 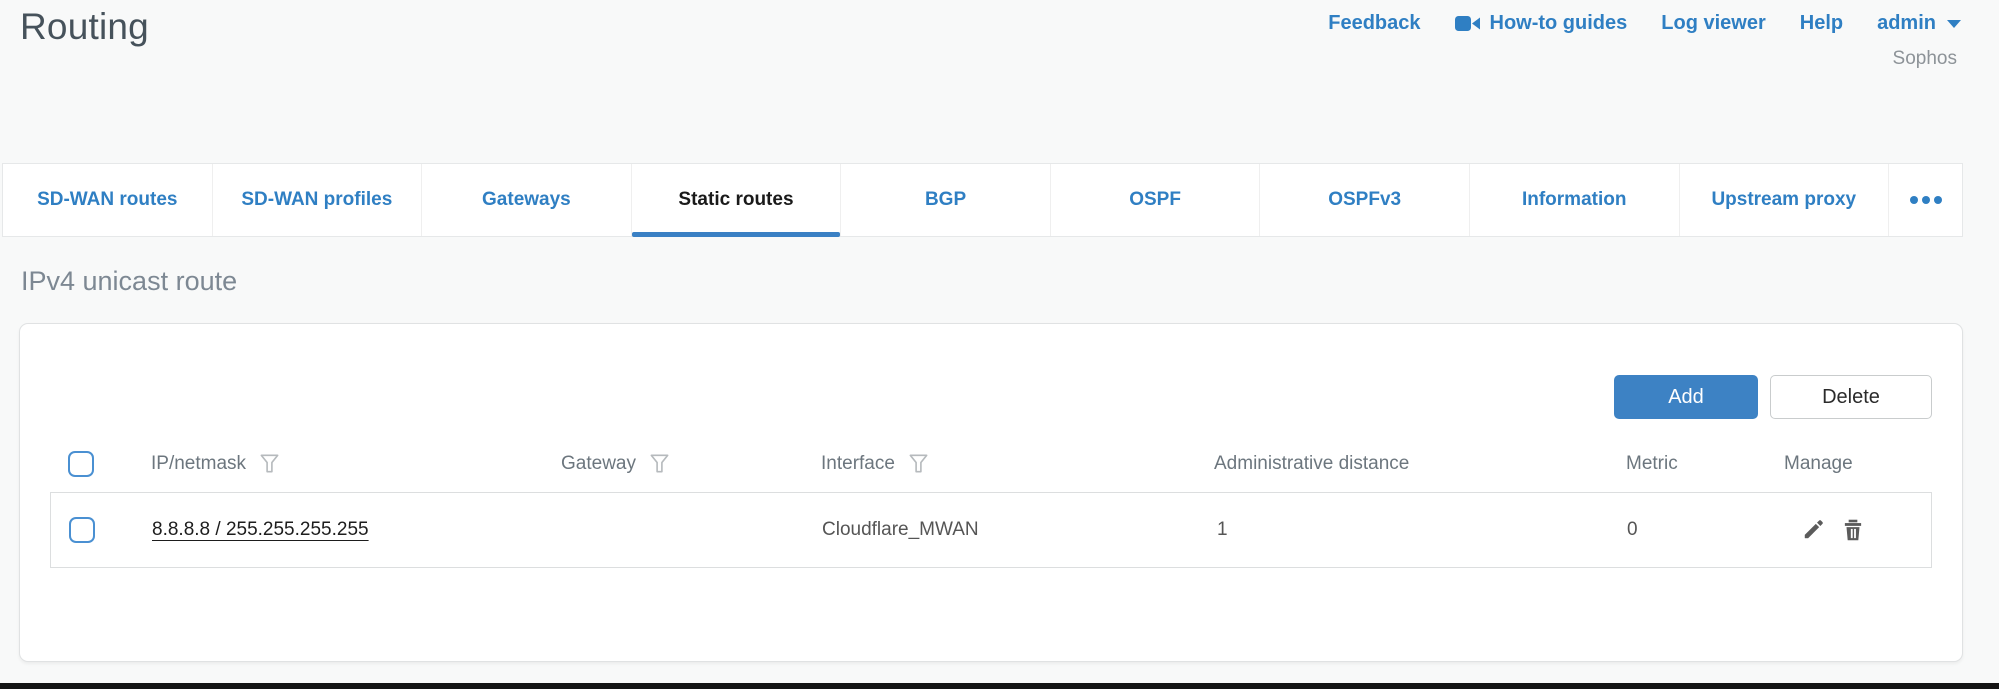 I want to click on delete-button: Delete, so click(x=1851, y=397).